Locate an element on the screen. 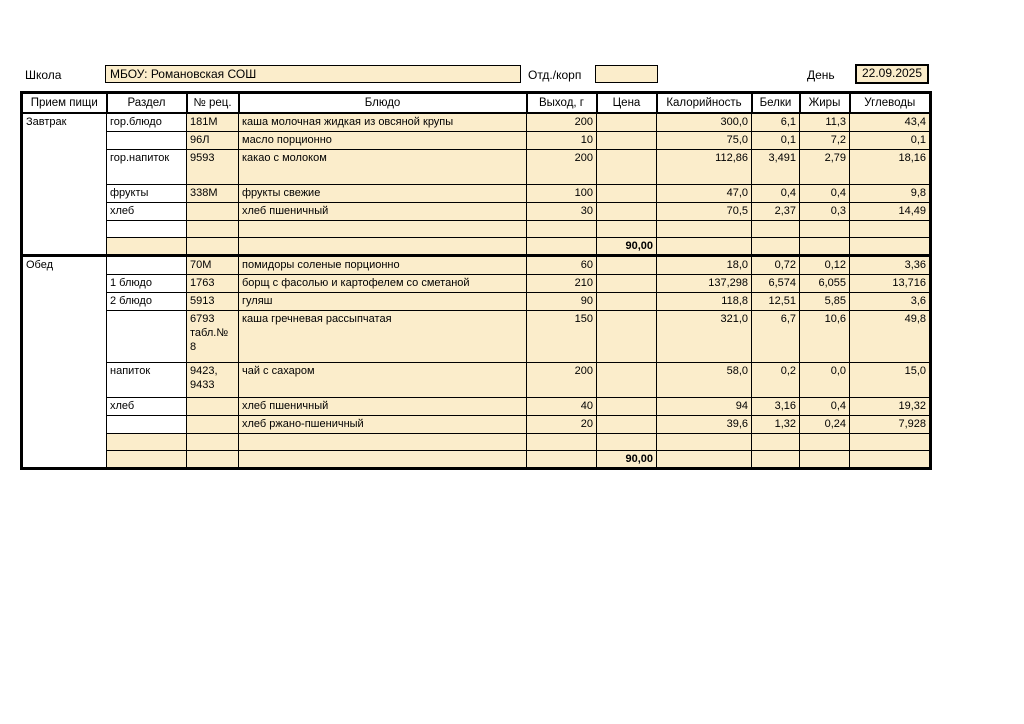  dish-cell: каша молочная жидкая из овсяной крупы is located at coordinates (382, 122).